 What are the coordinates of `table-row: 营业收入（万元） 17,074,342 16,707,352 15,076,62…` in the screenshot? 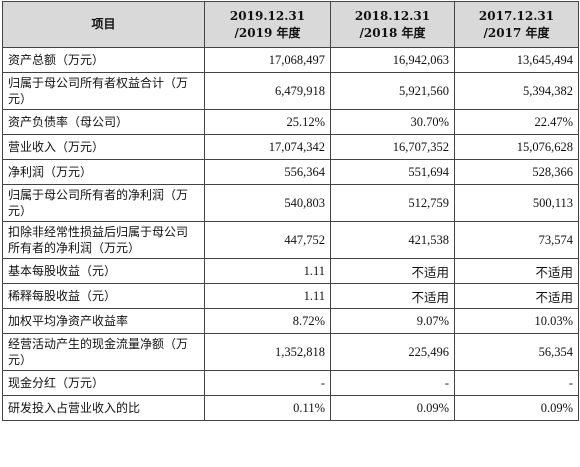 It's located at (290, 147).